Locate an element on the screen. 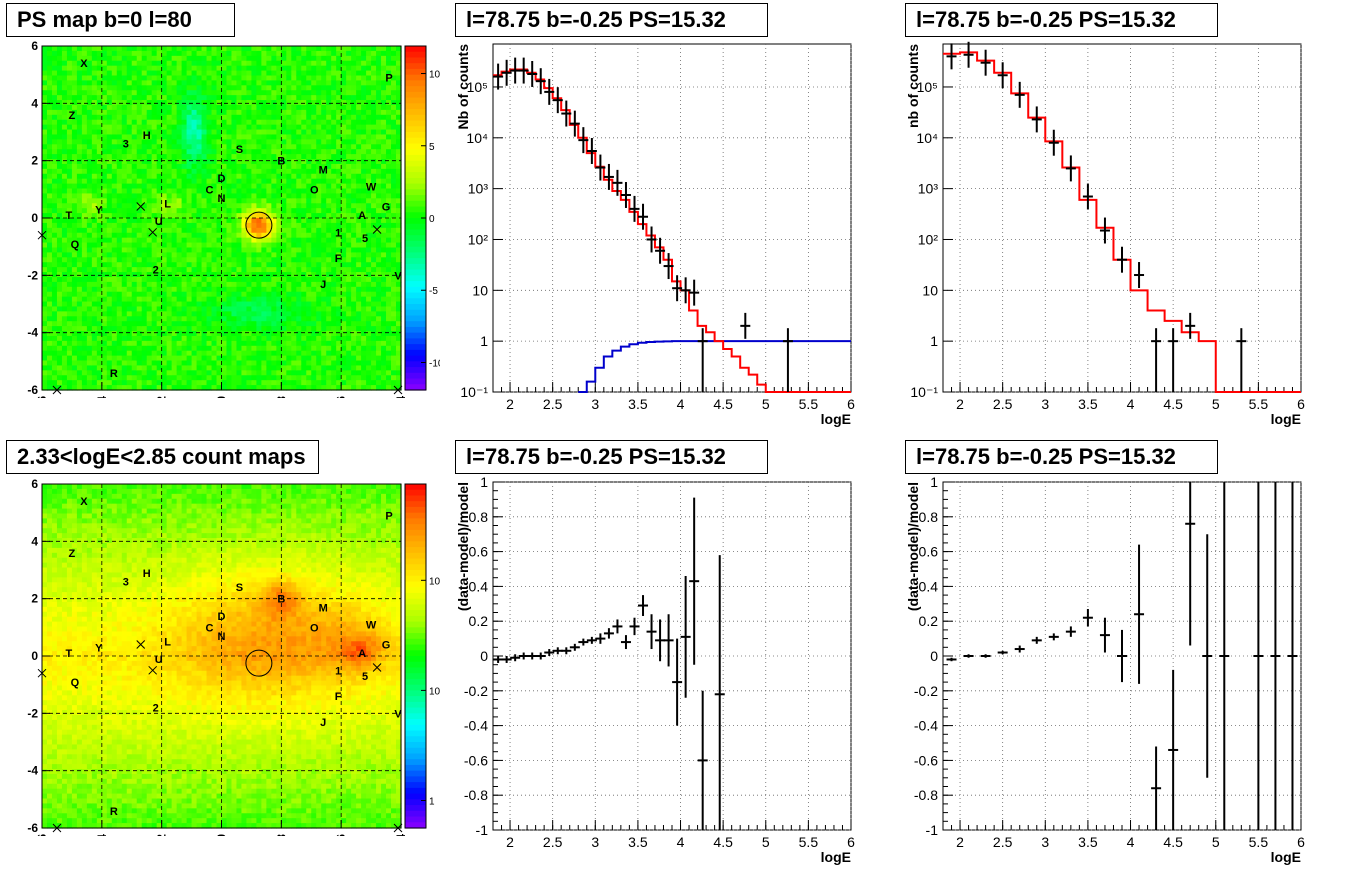  y-tick-label: 10² is located at coordinates (928, 239).